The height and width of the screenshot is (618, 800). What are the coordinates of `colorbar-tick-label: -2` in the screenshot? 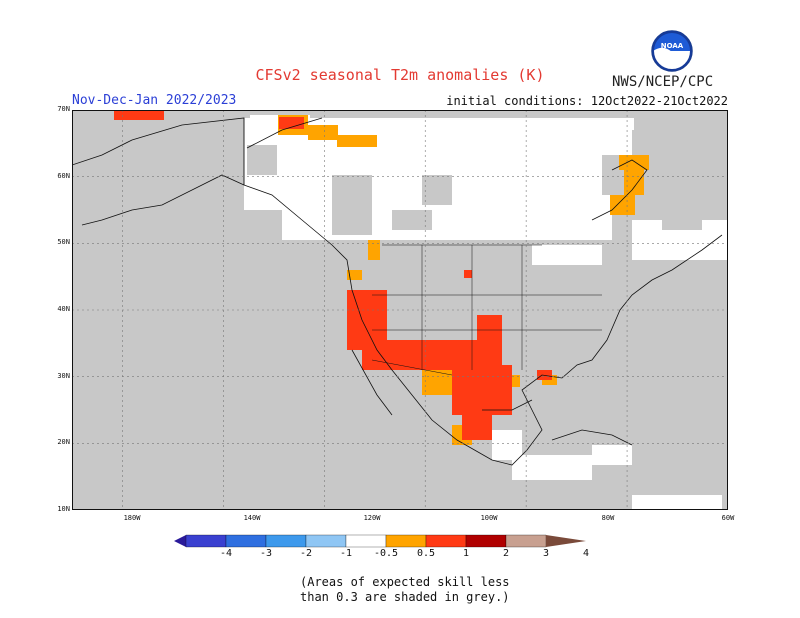 It's located at (306, 553).